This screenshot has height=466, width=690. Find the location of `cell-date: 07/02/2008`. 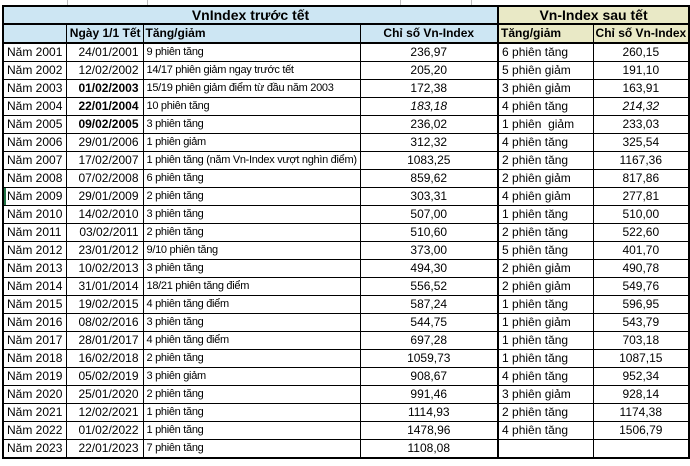

cell-date: 07/02/2008 is located at coordinates (104, 178).